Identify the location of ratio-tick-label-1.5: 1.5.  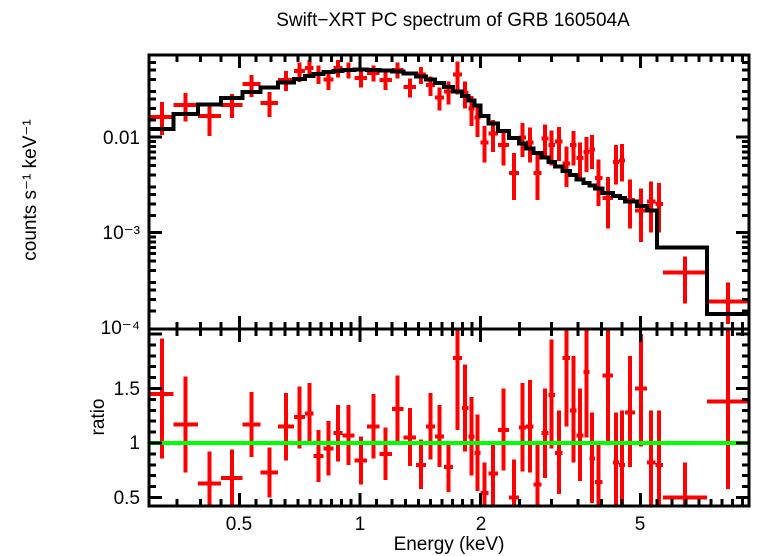
(127, 389).